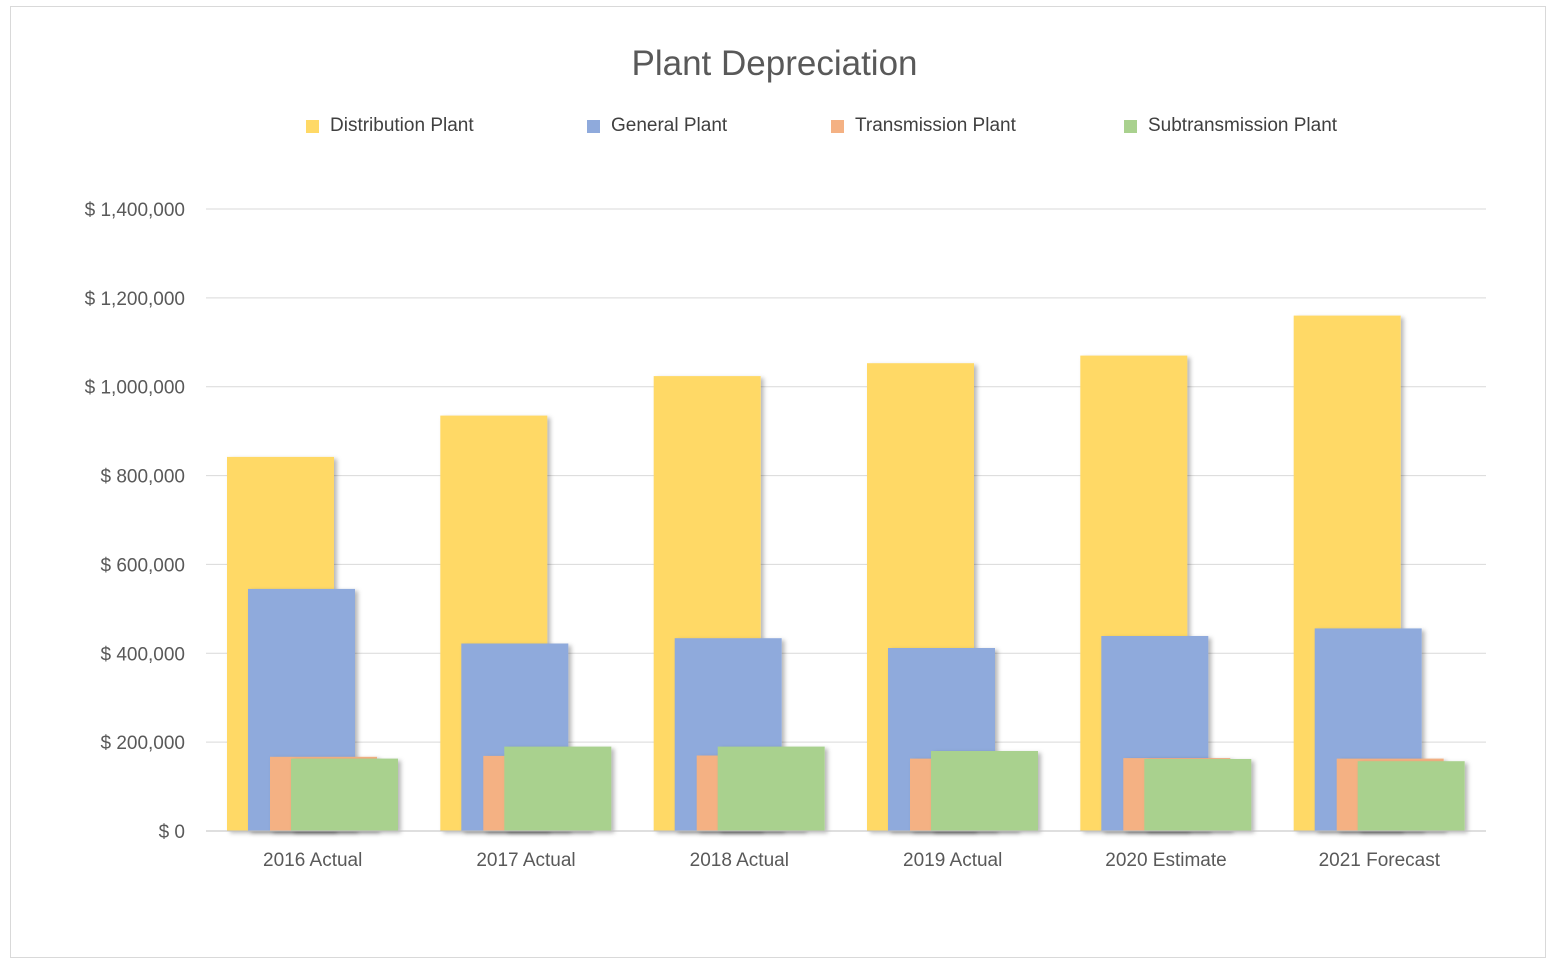 The height and width of the screenshot is (963, 1549). I want to click on y-tick-label: $ 0, so click(172, 832).